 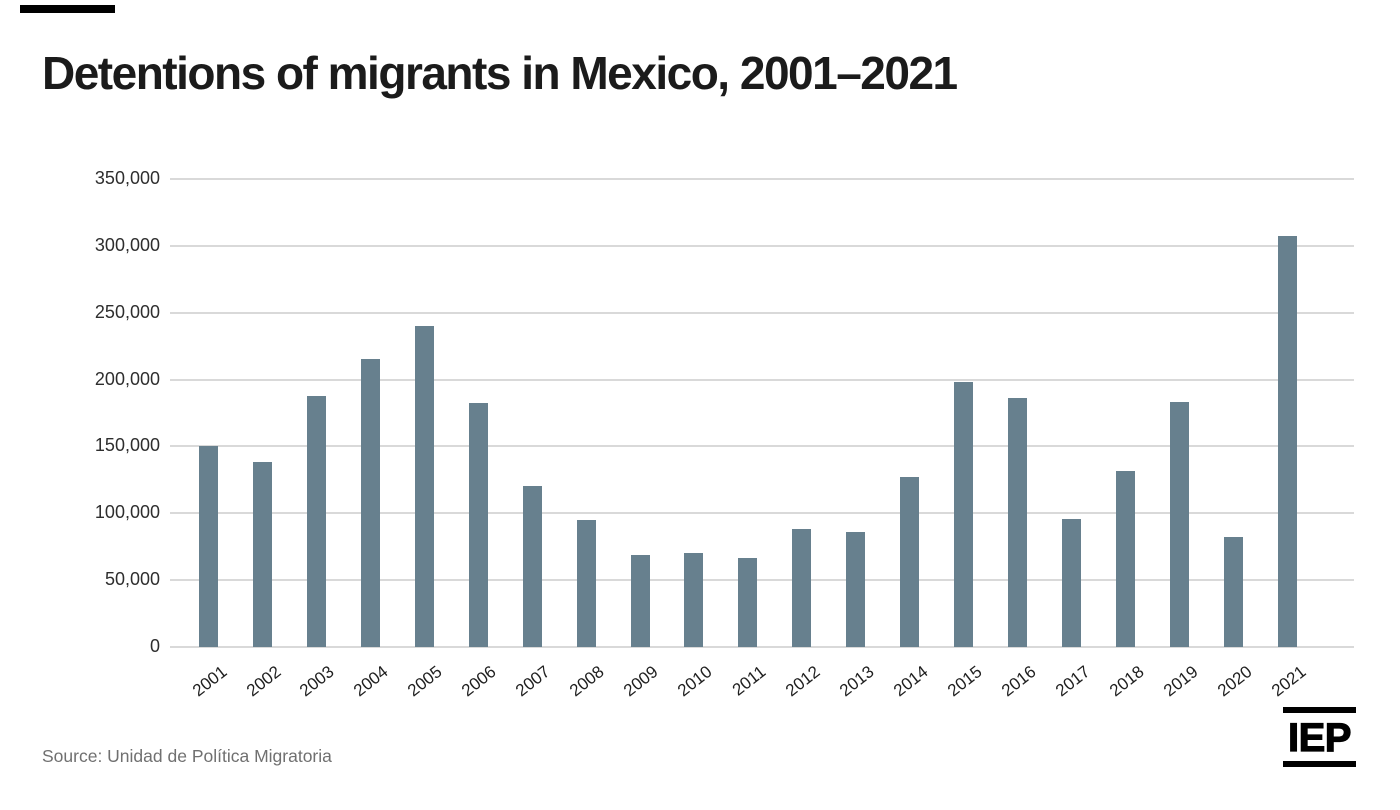 What do you see at coordinates (1179, 524) in the screenshot?
I see `bar-2019` at bounding box center [1179, 524].